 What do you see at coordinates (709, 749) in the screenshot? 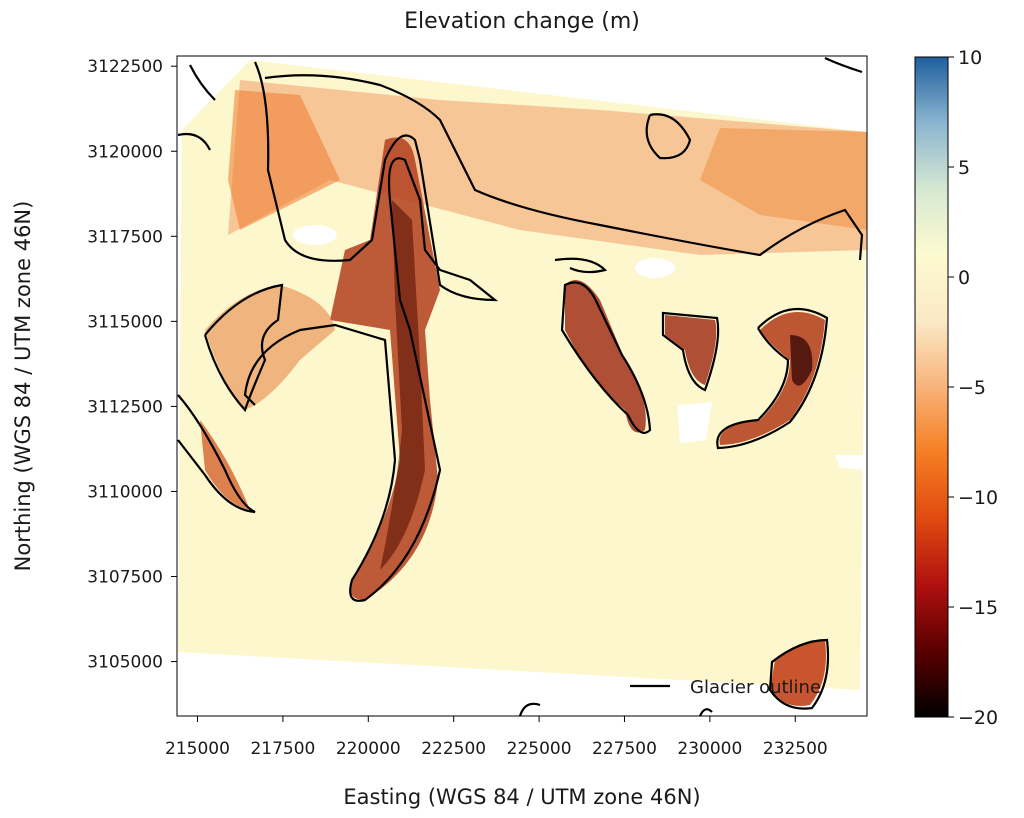
I see `x-tick-label: 230000` at bounding box center [709, 749].